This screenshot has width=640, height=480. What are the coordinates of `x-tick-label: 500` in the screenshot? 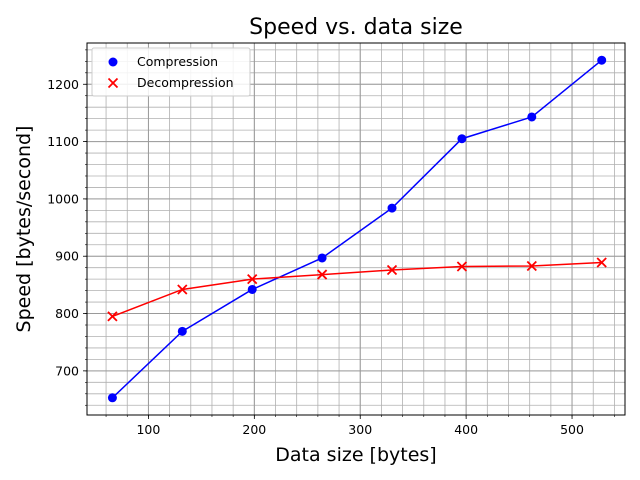 It's located at (572, 429).